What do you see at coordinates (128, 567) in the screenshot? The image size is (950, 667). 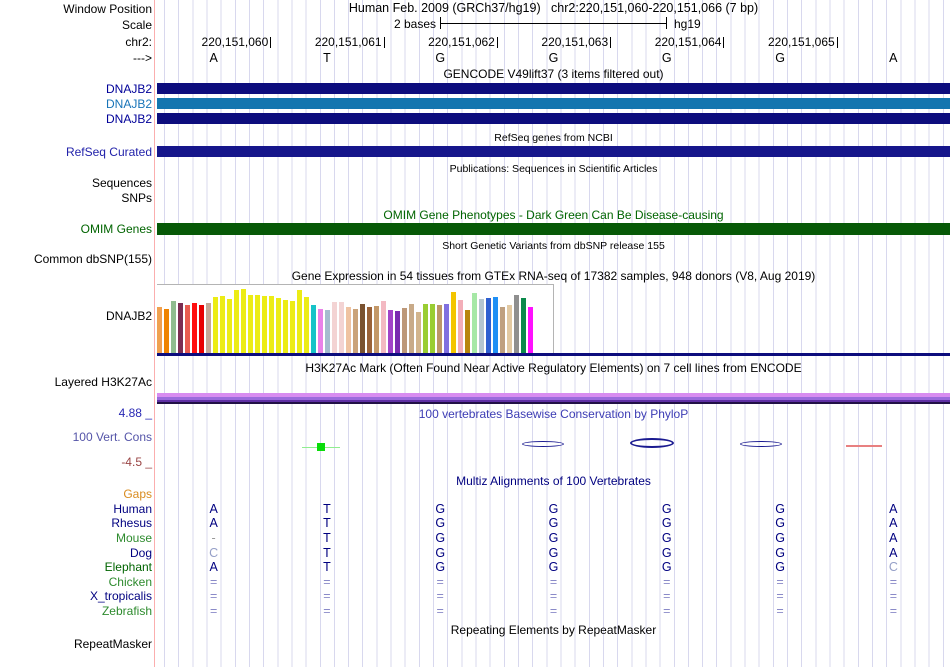 I see `multiz-species-label: Elephant` at bounding box center [128, 567].